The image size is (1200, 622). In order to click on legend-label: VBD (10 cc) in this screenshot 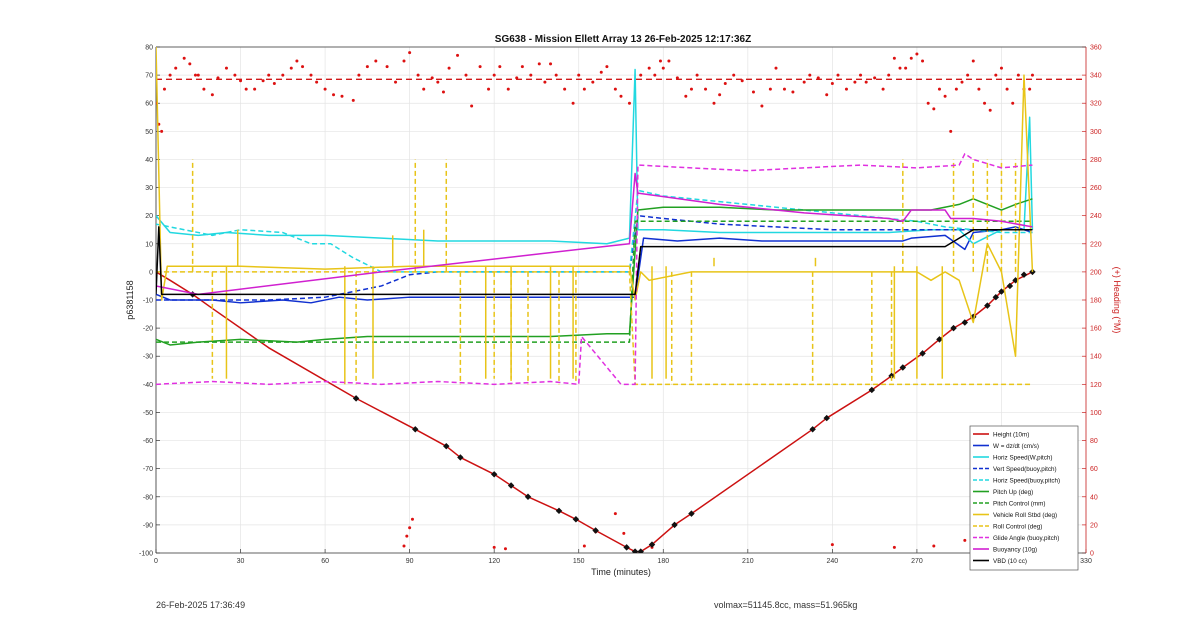, I will do `click(1010, 561)`.